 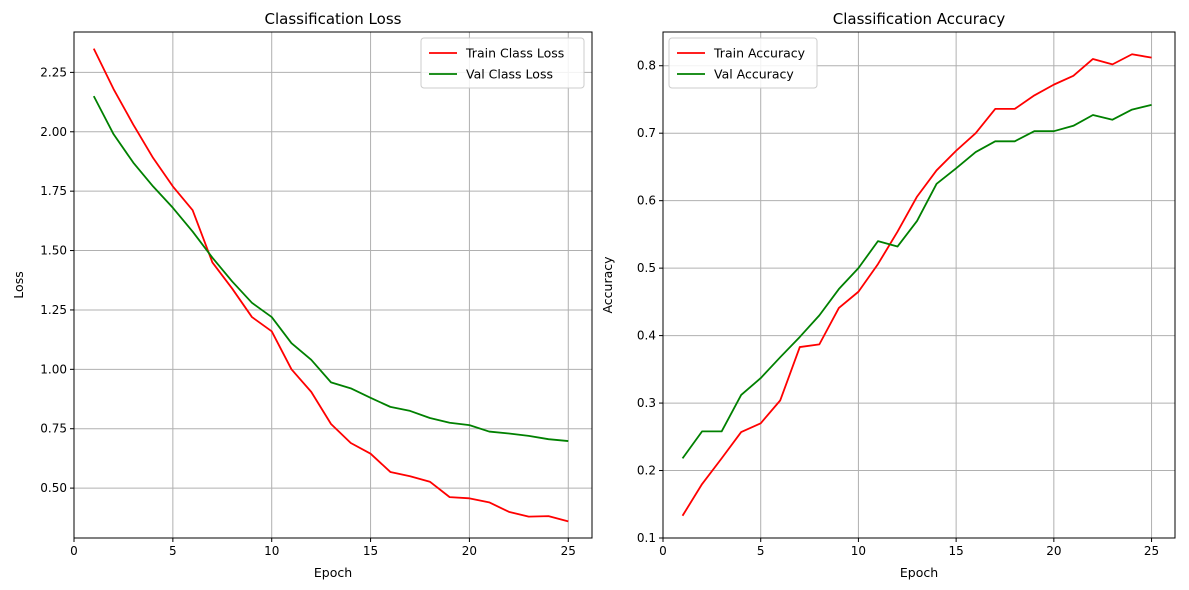 What do you see at coordinates (509, 74) in the screenshot?
I see `legend-entry-2: Val Class Loss` at bounding box center [509, 74].